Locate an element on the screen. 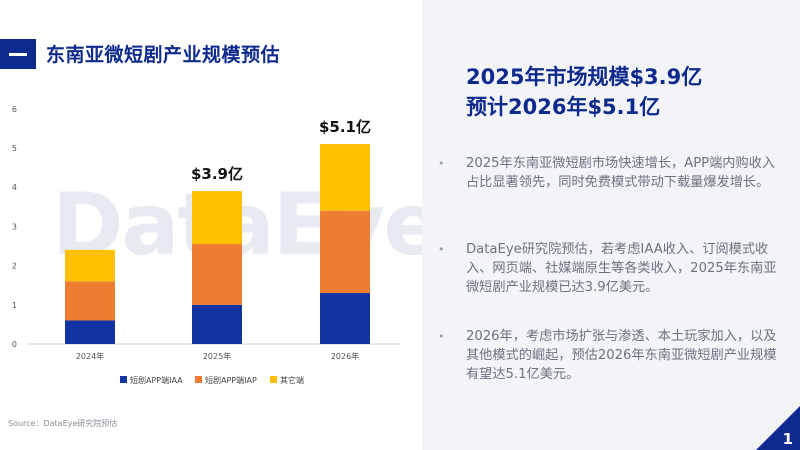 The width and height of the screenshot is (800, 450). page-title: 东南亚微短剧产业规模预估 is located at coordinates (163, 55).